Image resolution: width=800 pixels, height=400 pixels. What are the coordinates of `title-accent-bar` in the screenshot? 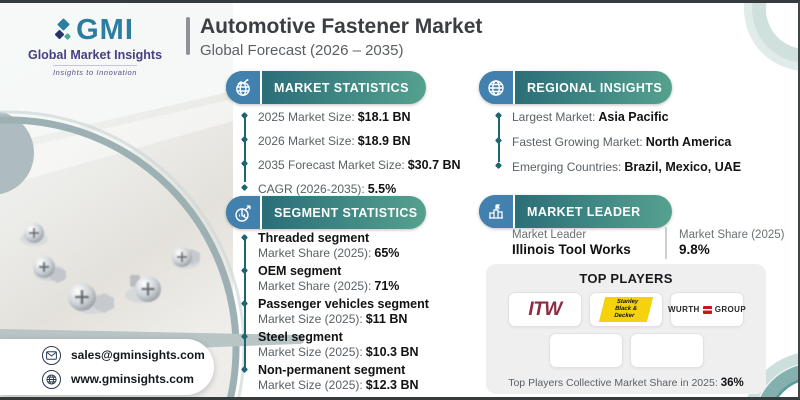 It's located at (188, 36).